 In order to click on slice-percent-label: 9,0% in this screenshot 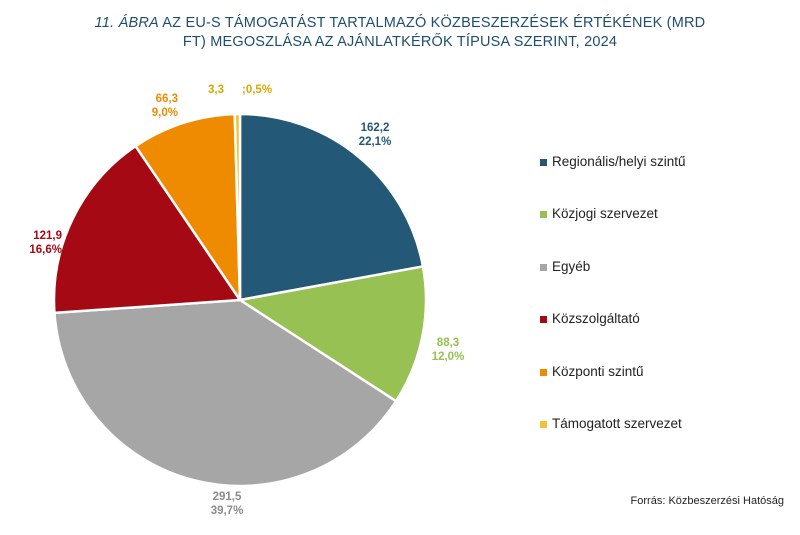, I will do `click(165, 113)`.